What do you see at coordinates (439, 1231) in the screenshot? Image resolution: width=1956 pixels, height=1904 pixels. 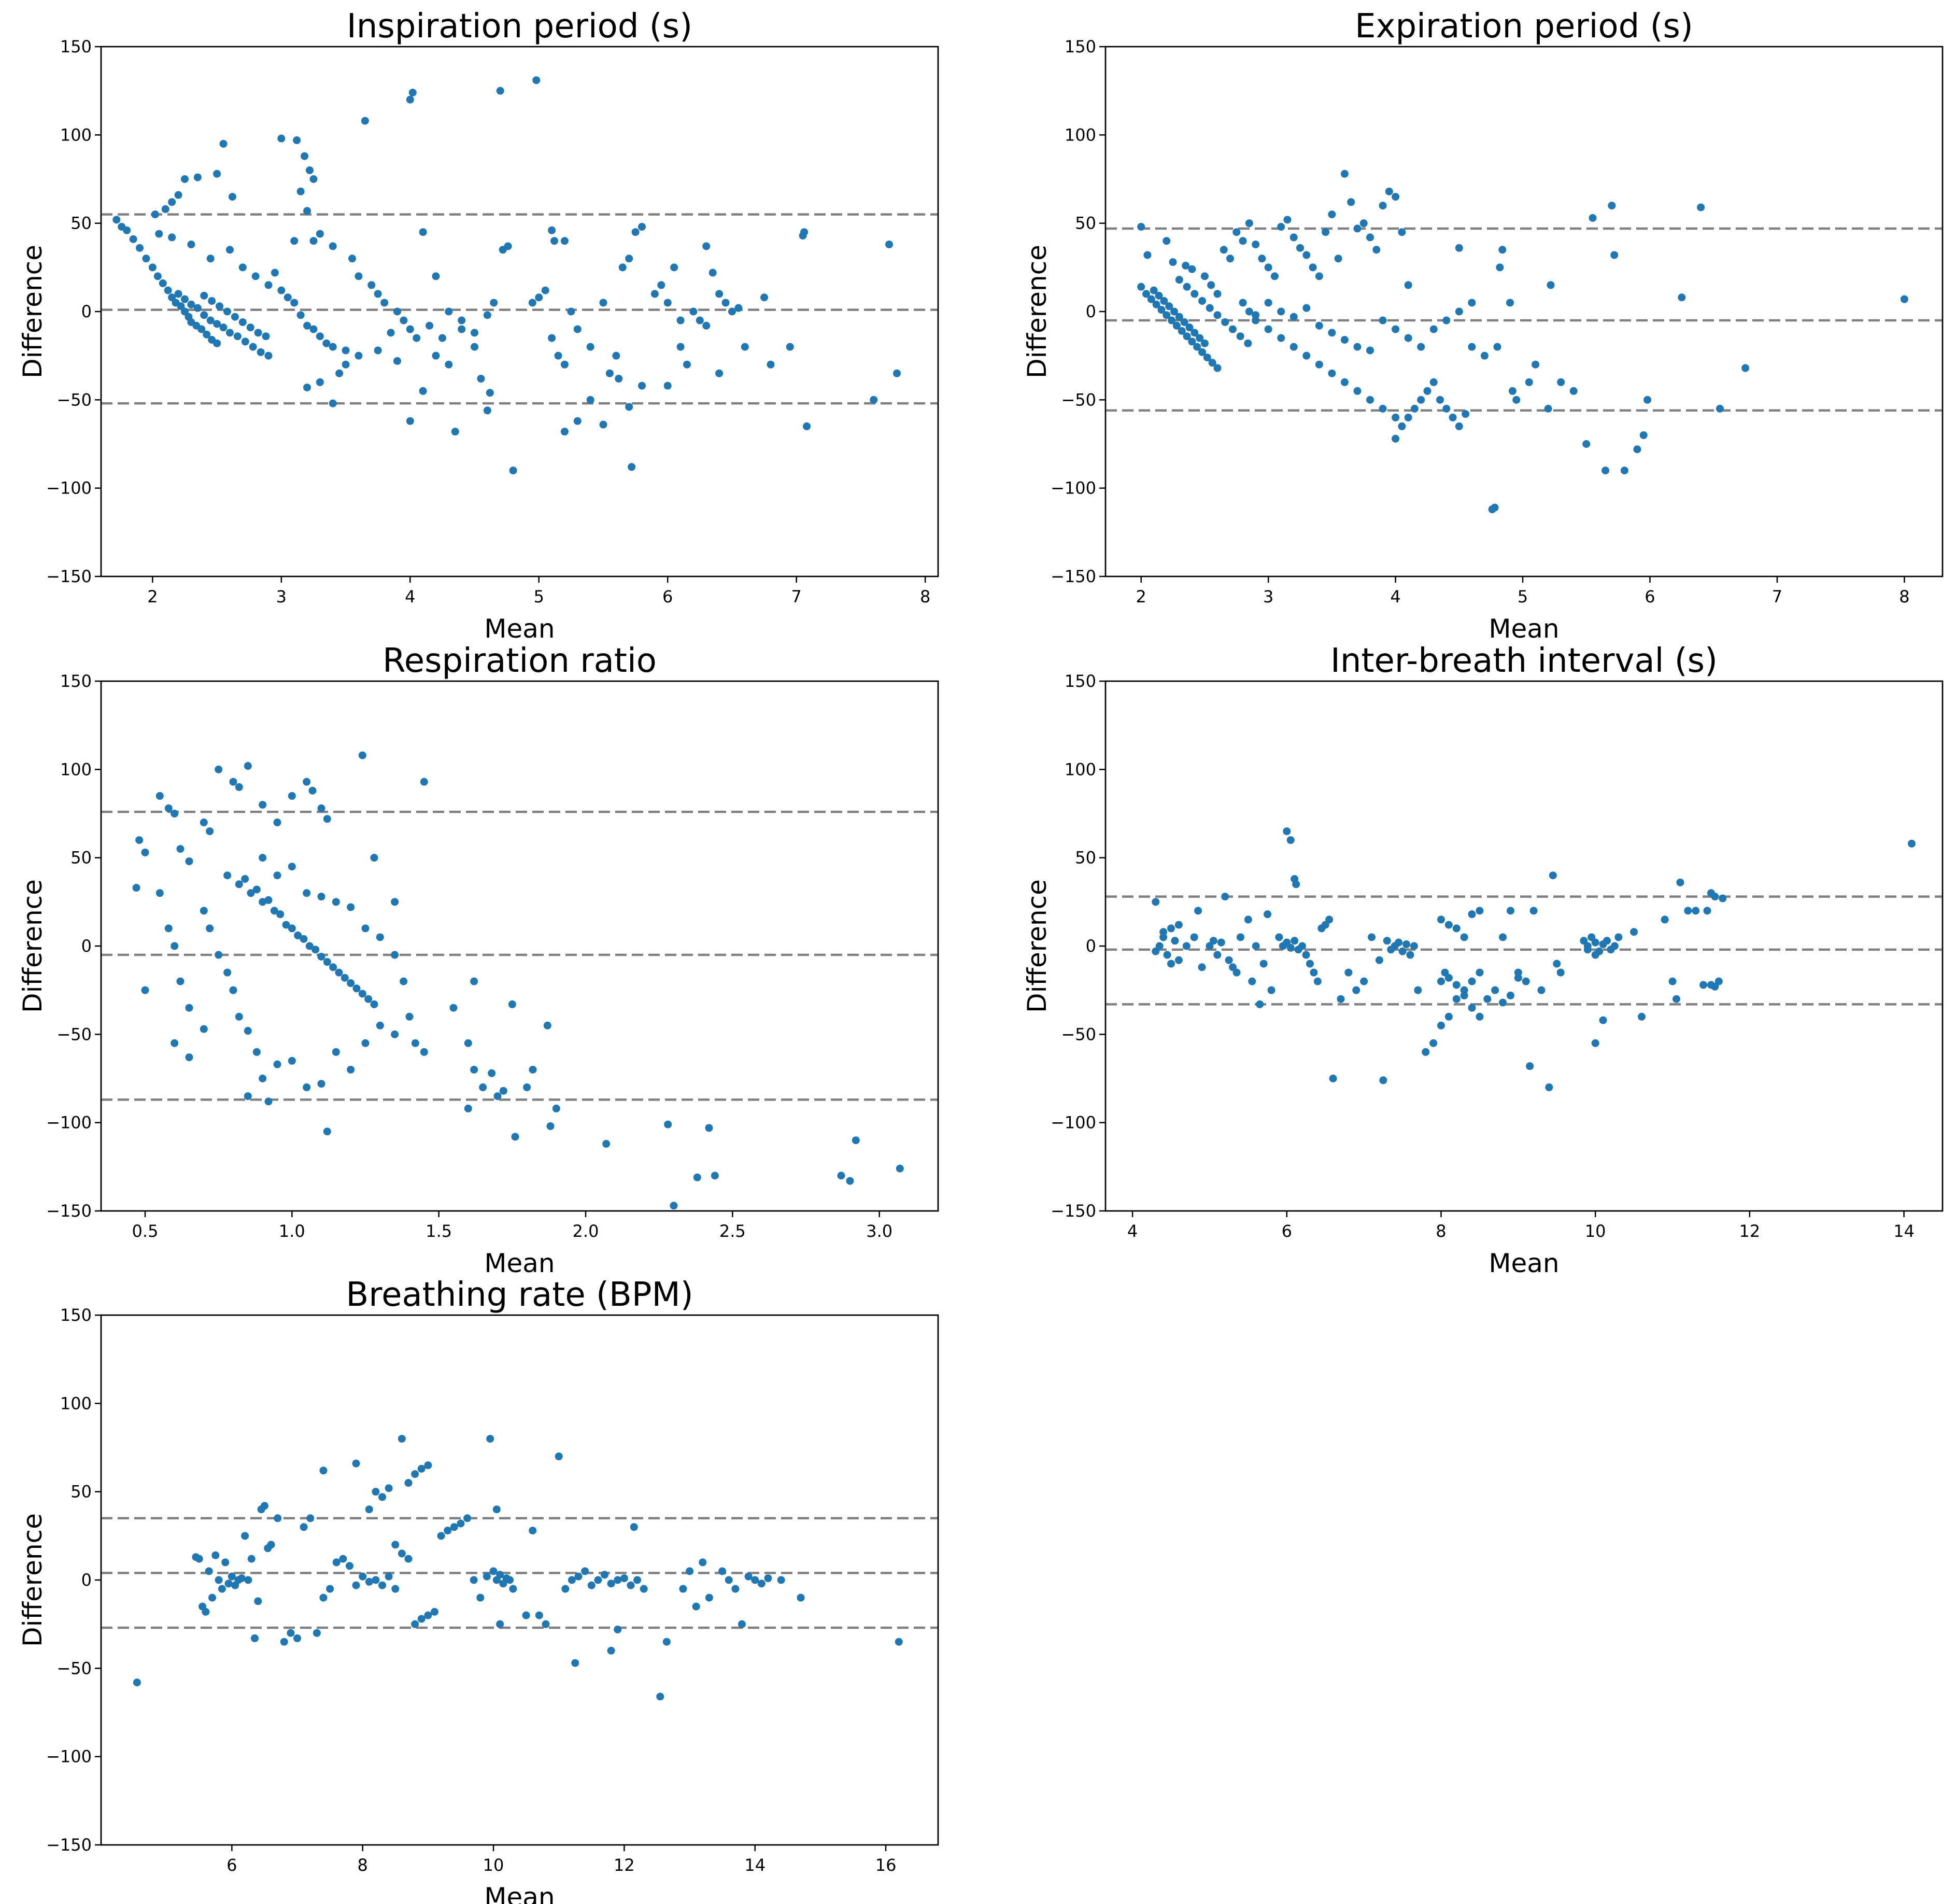 I see `x-tick-label: 1.5` at bounding box center [439, 1231].